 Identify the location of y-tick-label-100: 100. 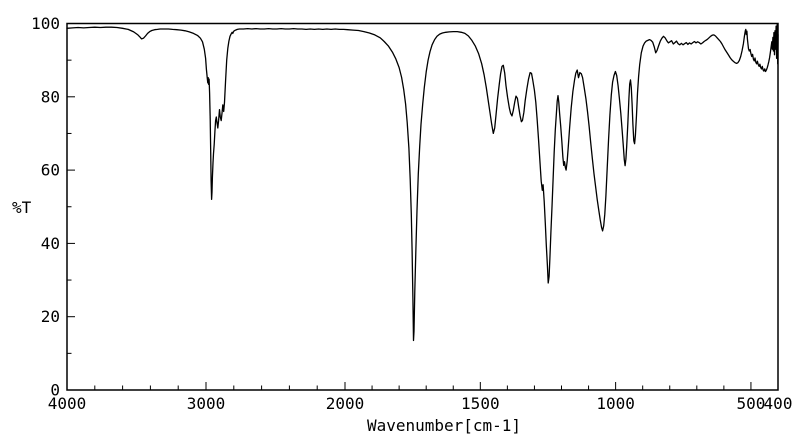
(45, 23).